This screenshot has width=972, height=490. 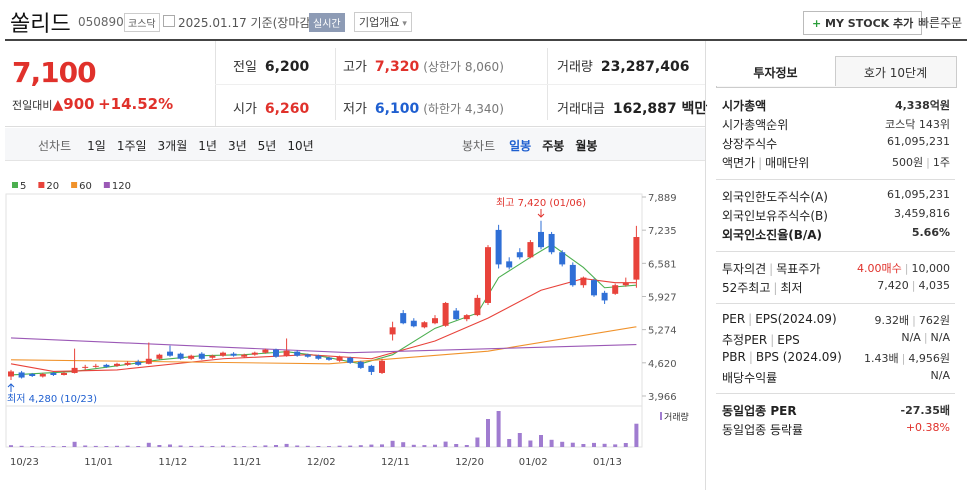 What do you see at coordinates (912, 320) in the screenshot?
I see `info-value: 9.32배 | 762원` at bounding box center [912, 320].